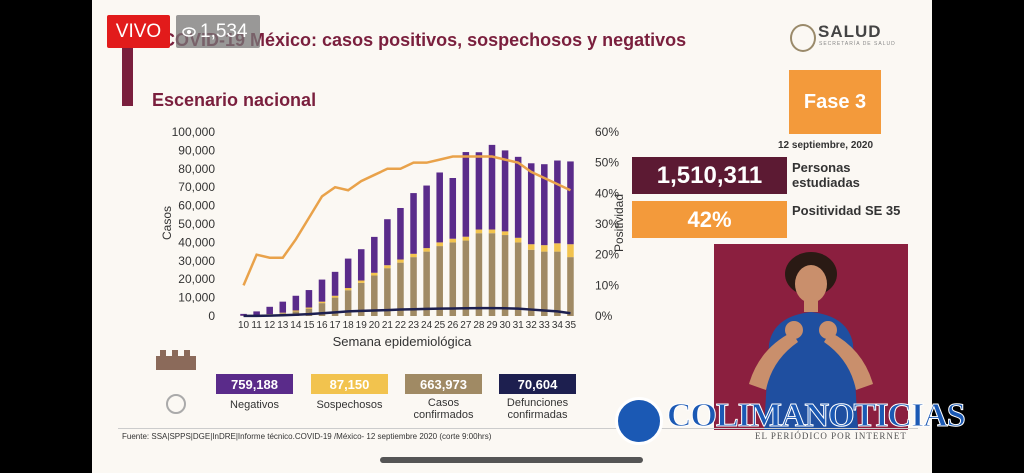 The image size is (1024, 473). Describe the element at coordinates (176, 385) in the screenshot. I see `institution-logos` at that location.